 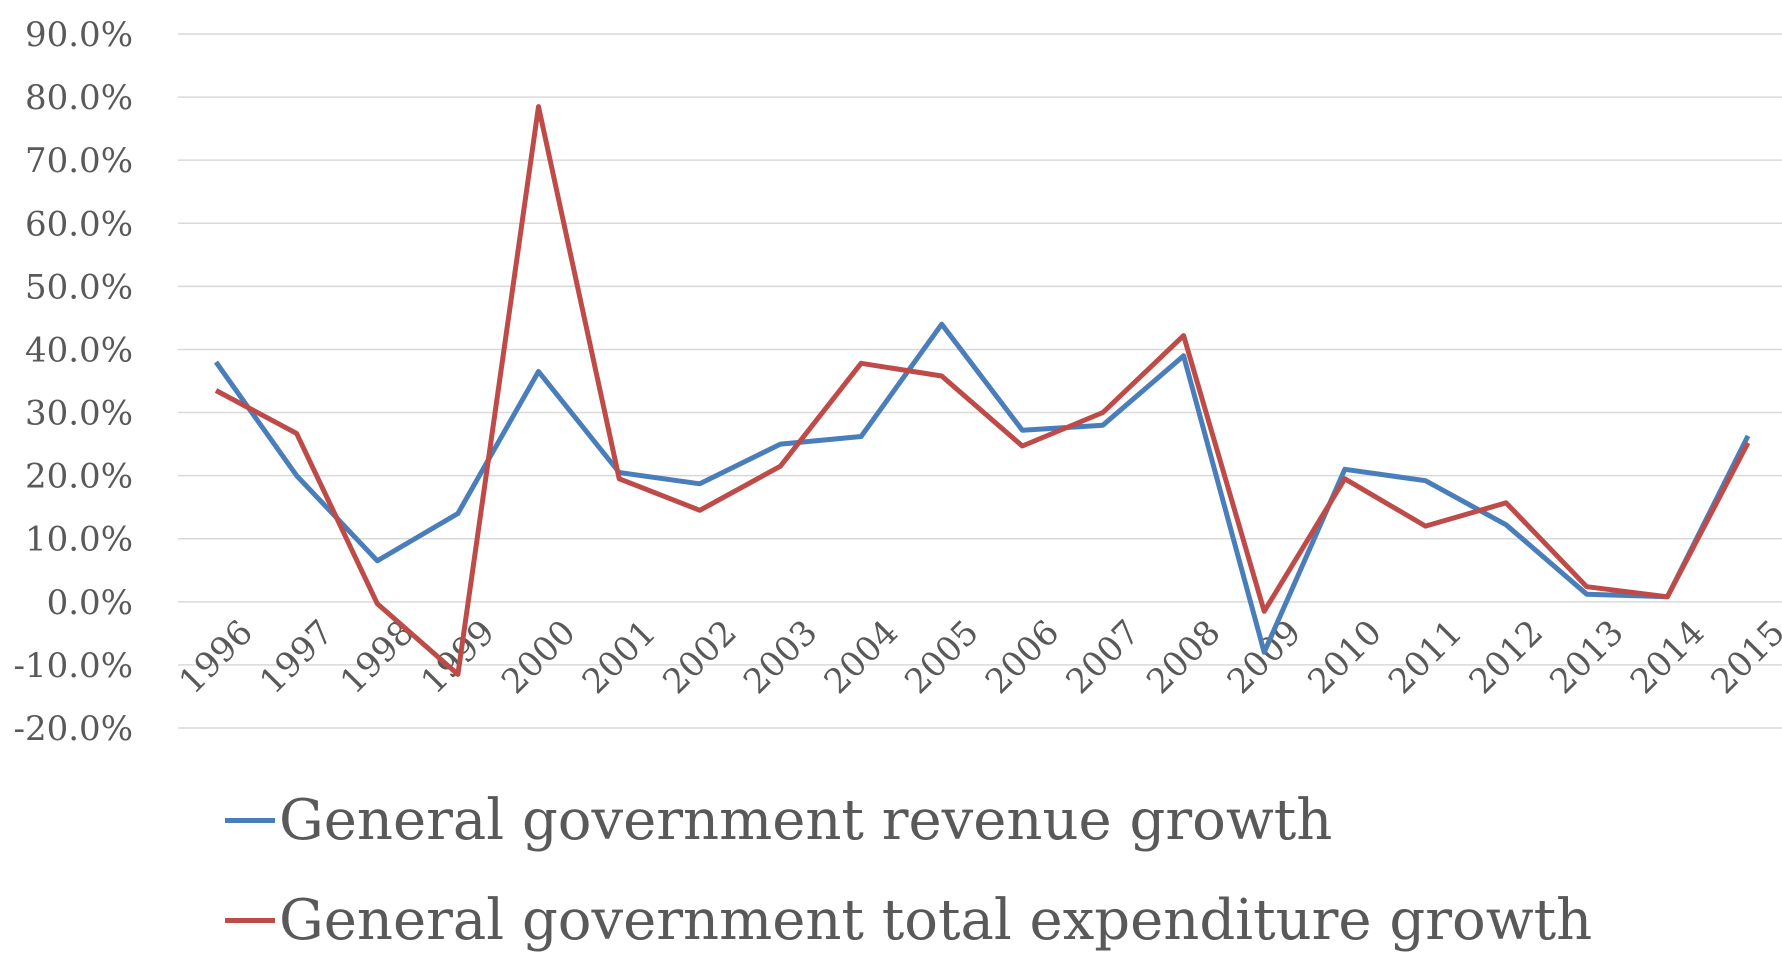 I want to click on x-tick-label: 1998, so click(x=377, y=656).